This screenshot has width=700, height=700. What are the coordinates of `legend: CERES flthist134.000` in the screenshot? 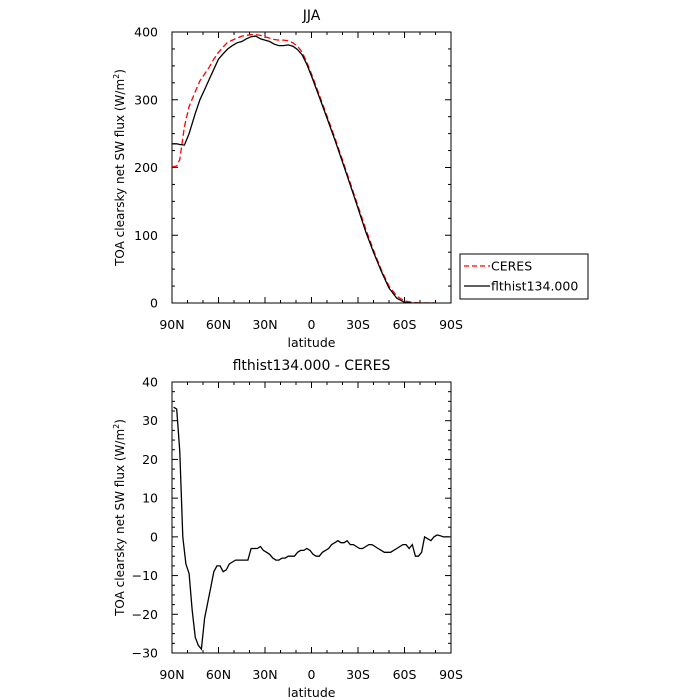 It's located at (524, 276).